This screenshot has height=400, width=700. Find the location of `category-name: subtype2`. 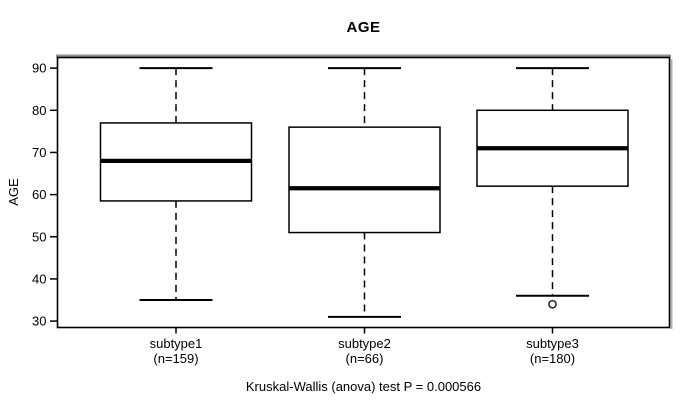

category-name: subtype2 is located at coordinates (364, 343).